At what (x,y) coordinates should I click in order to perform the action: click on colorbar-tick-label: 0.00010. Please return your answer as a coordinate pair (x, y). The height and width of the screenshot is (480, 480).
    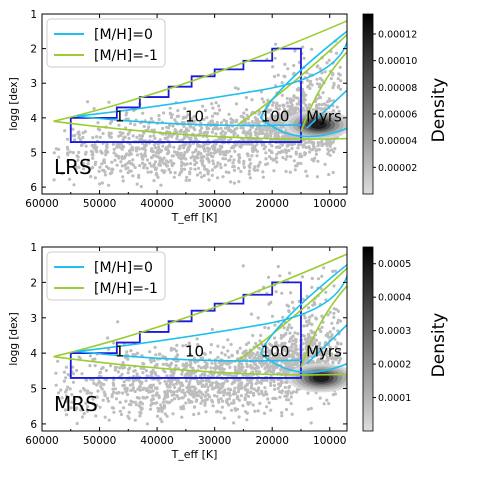
    Looking at the image, I should click on (397, 61).